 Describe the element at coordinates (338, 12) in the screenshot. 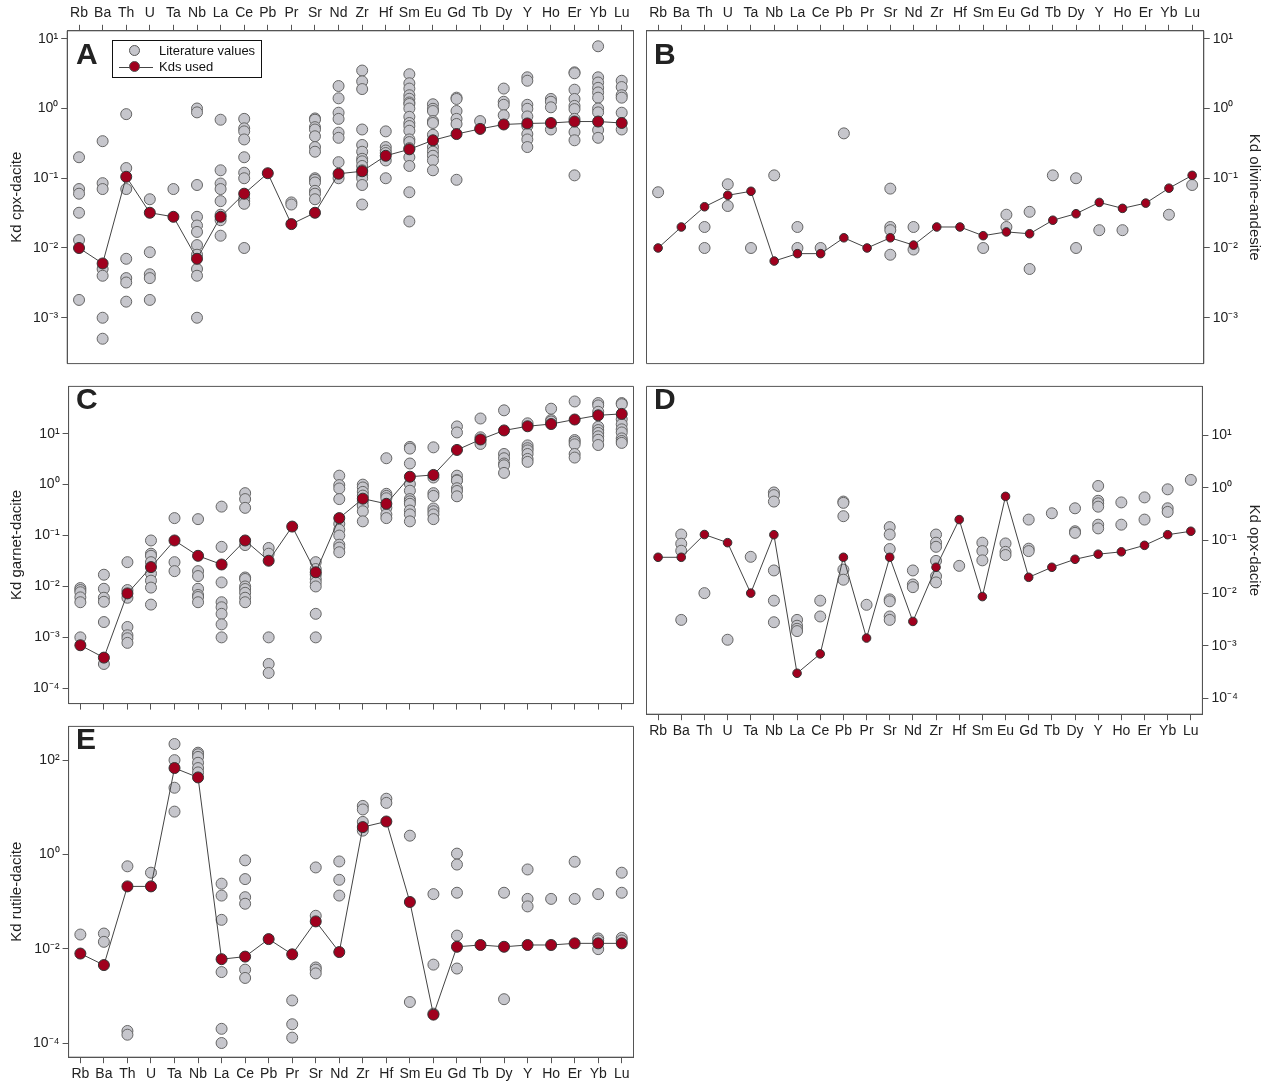

I see `x-tick-label: Nd` at that location.